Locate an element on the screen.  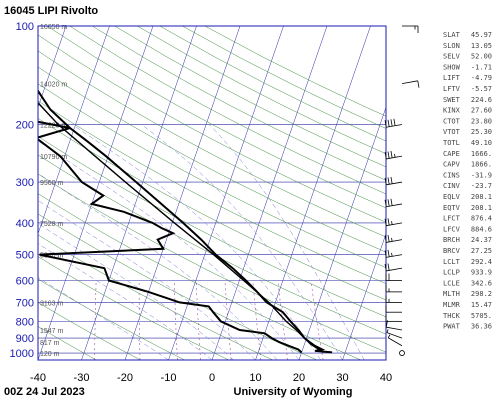
pressure-tick-label: 200 is located at coordinates (25, 125).